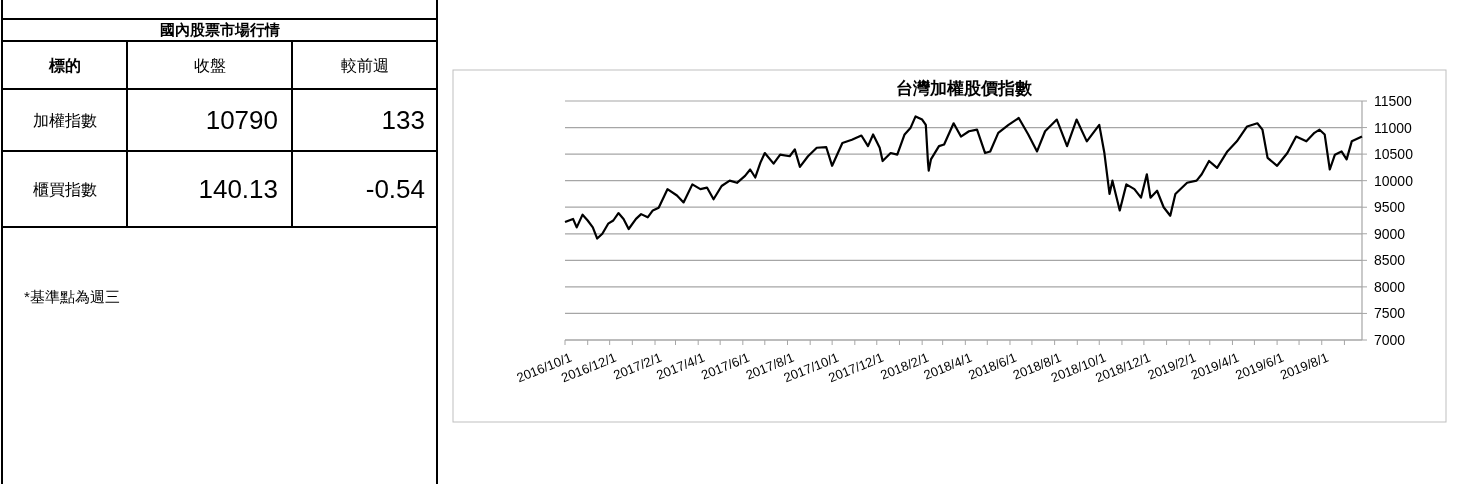  Describe the element at coordinates (64, 189) in the screenshot. I see `text: 櫃買指數` at that location.